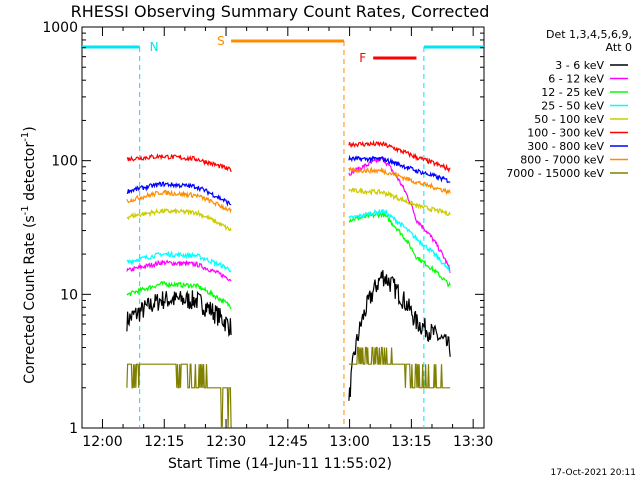  Describe the element at coordinates (102, 442) in the screenshot. I see `x-tick-label: 12:00` at that location.